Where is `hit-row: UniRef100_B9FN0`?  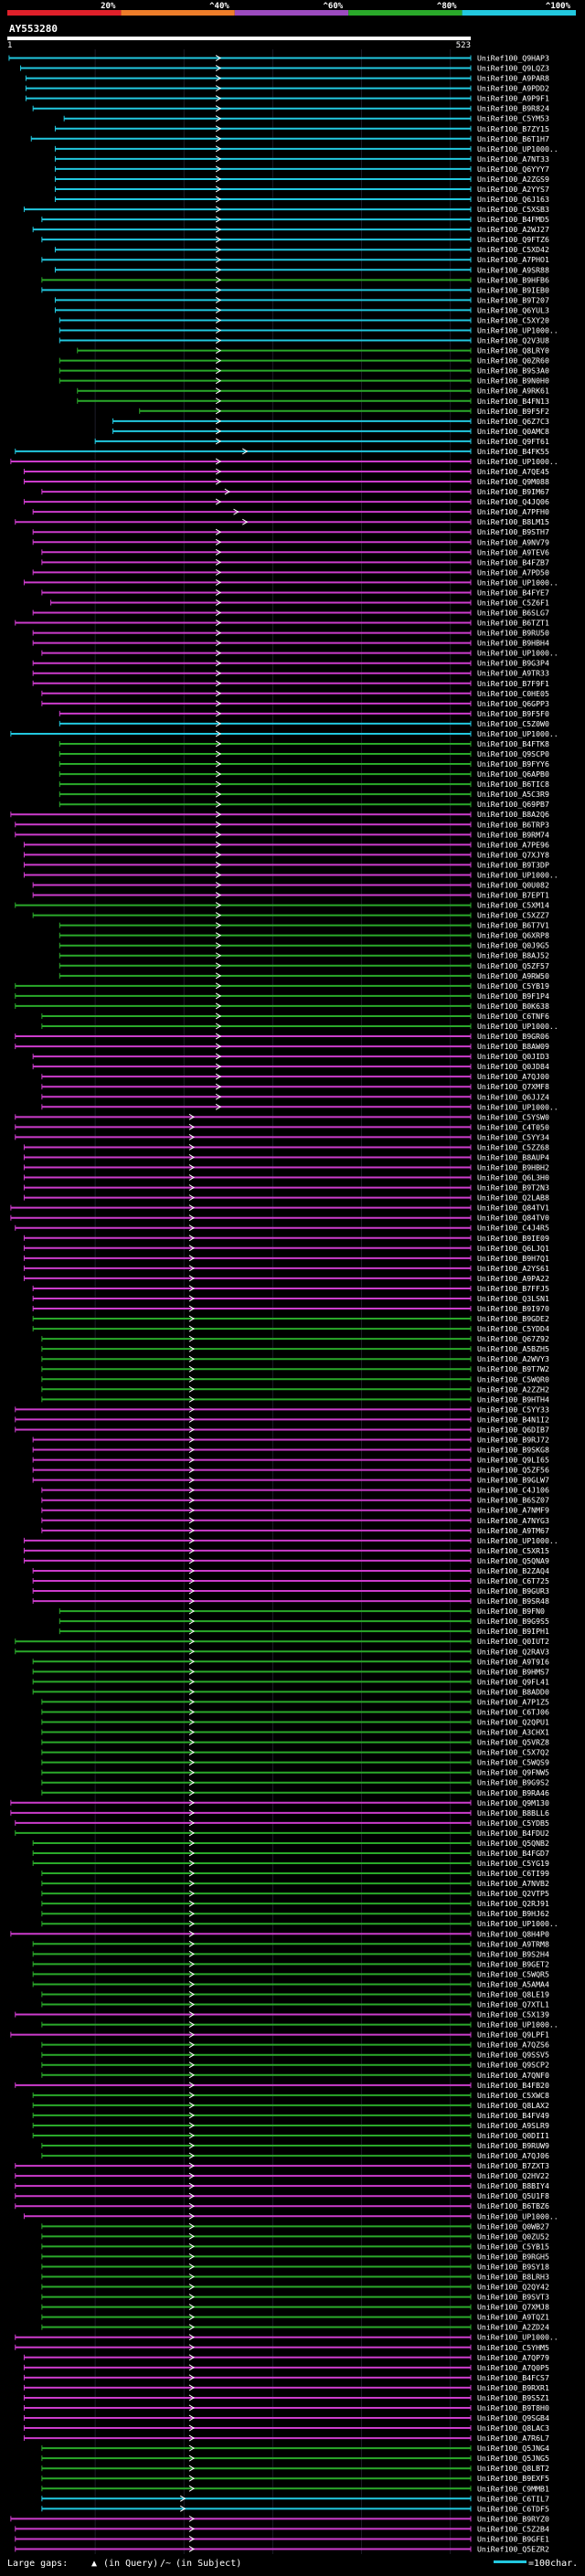
hit-row: UniRef100_B9FN0 is located at coordinates (301, 1611).